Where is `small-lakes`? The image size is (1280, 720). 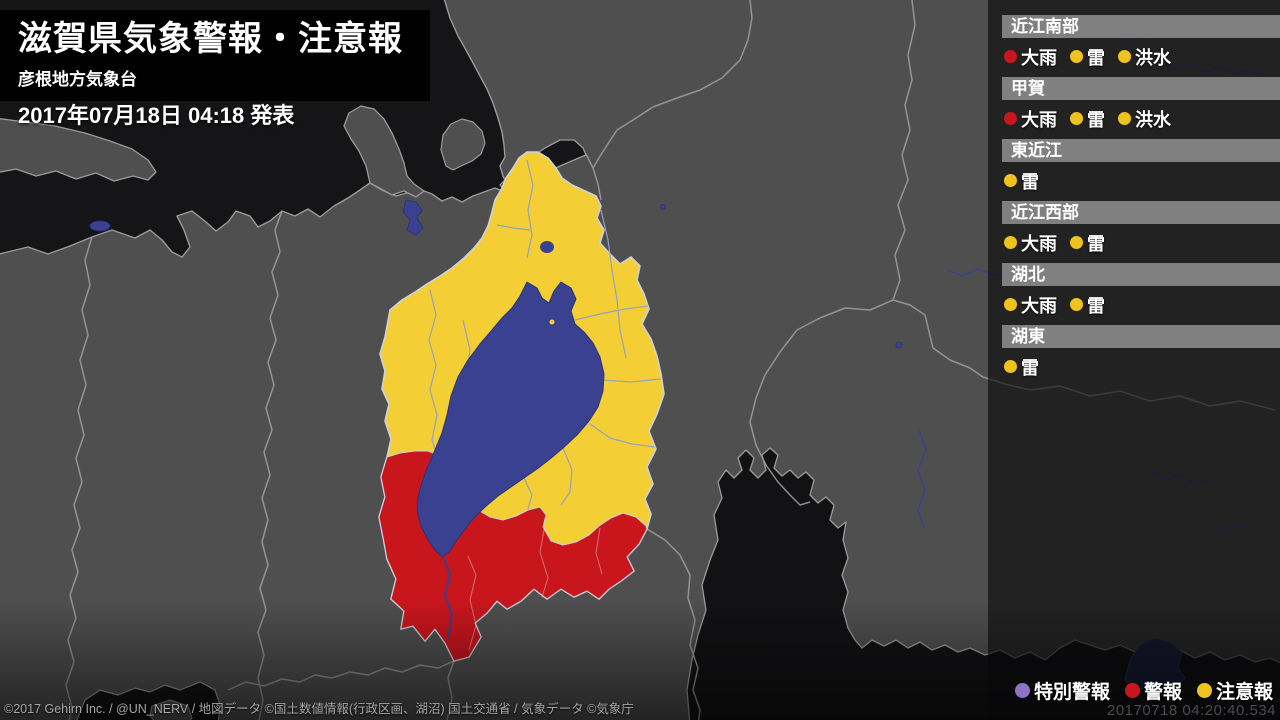
small-lakes is located at coordinates (496, 274).